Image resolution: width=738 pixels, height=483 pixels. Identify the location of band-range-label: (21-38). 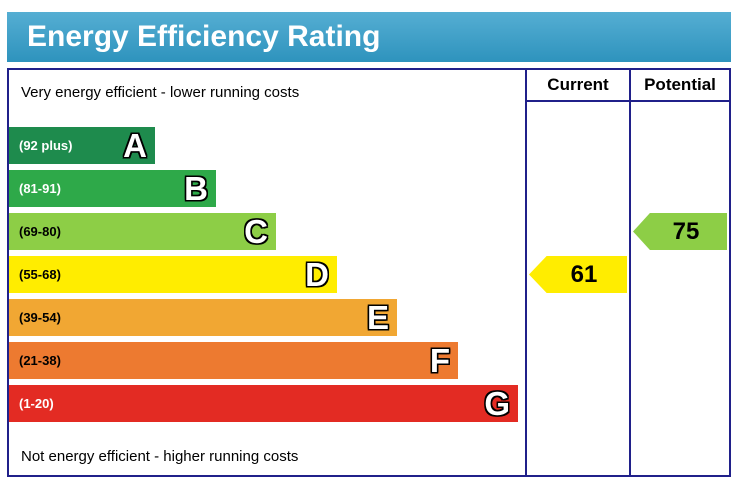
(40, 360).